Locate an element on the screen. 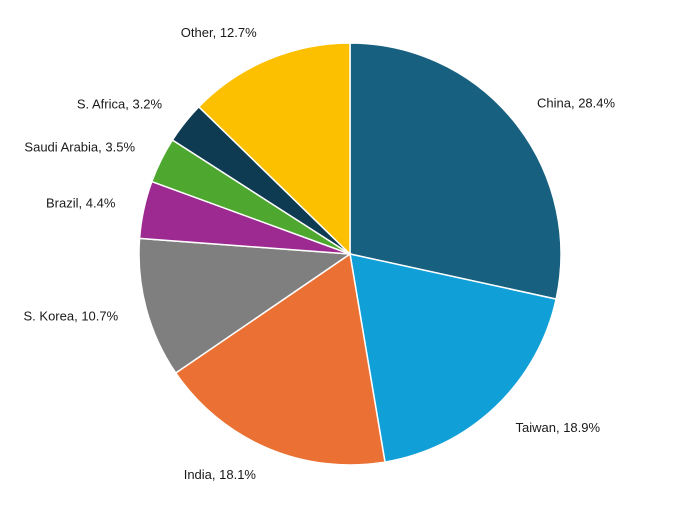  slice-india is located at coordinates (280, 359).